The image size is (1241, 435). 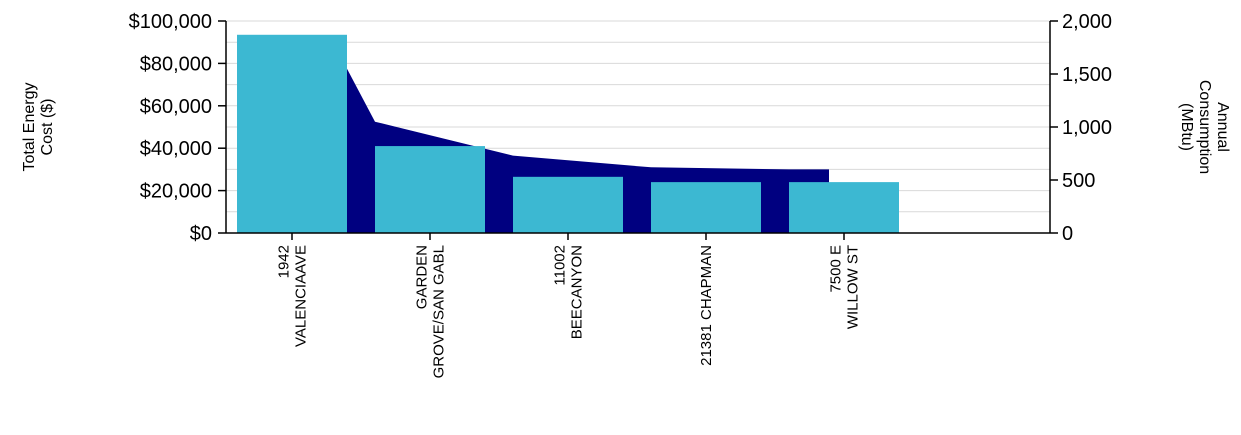 I want to click on category-label-line: 1942, so click(x=284, y=261).